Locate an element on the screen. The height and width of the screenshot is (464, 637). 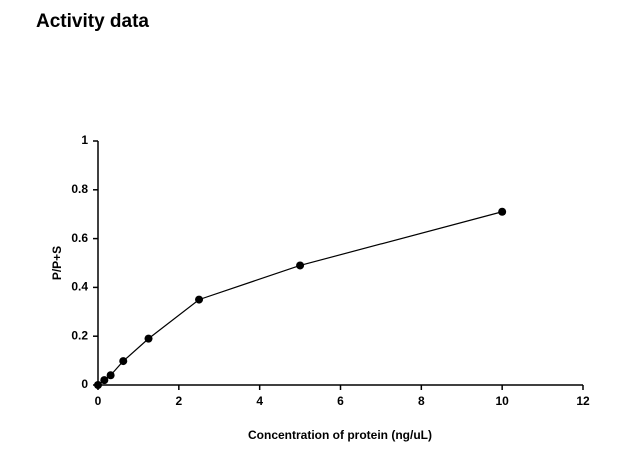
chart-title: Activity data is located at coordinates (92, 21).